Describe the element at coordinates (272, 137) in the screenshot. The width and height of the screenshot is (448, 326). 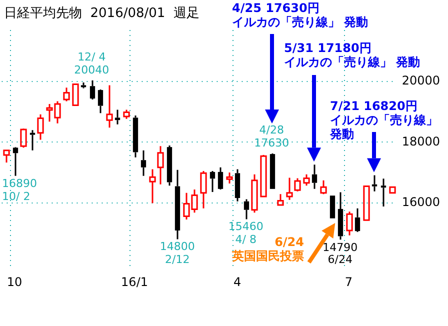
I see `annotation: 4/28 17630` at that location.